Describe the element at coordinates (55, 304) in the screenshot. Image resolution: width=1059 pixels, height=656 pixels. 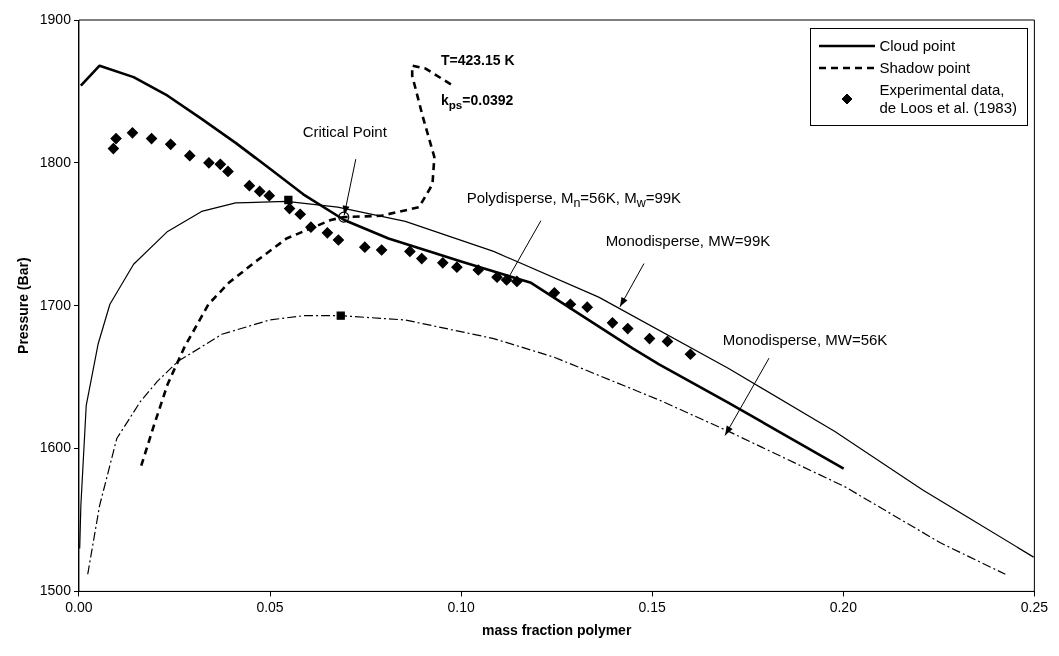
I see `y-tick-label: 1700` at that location.